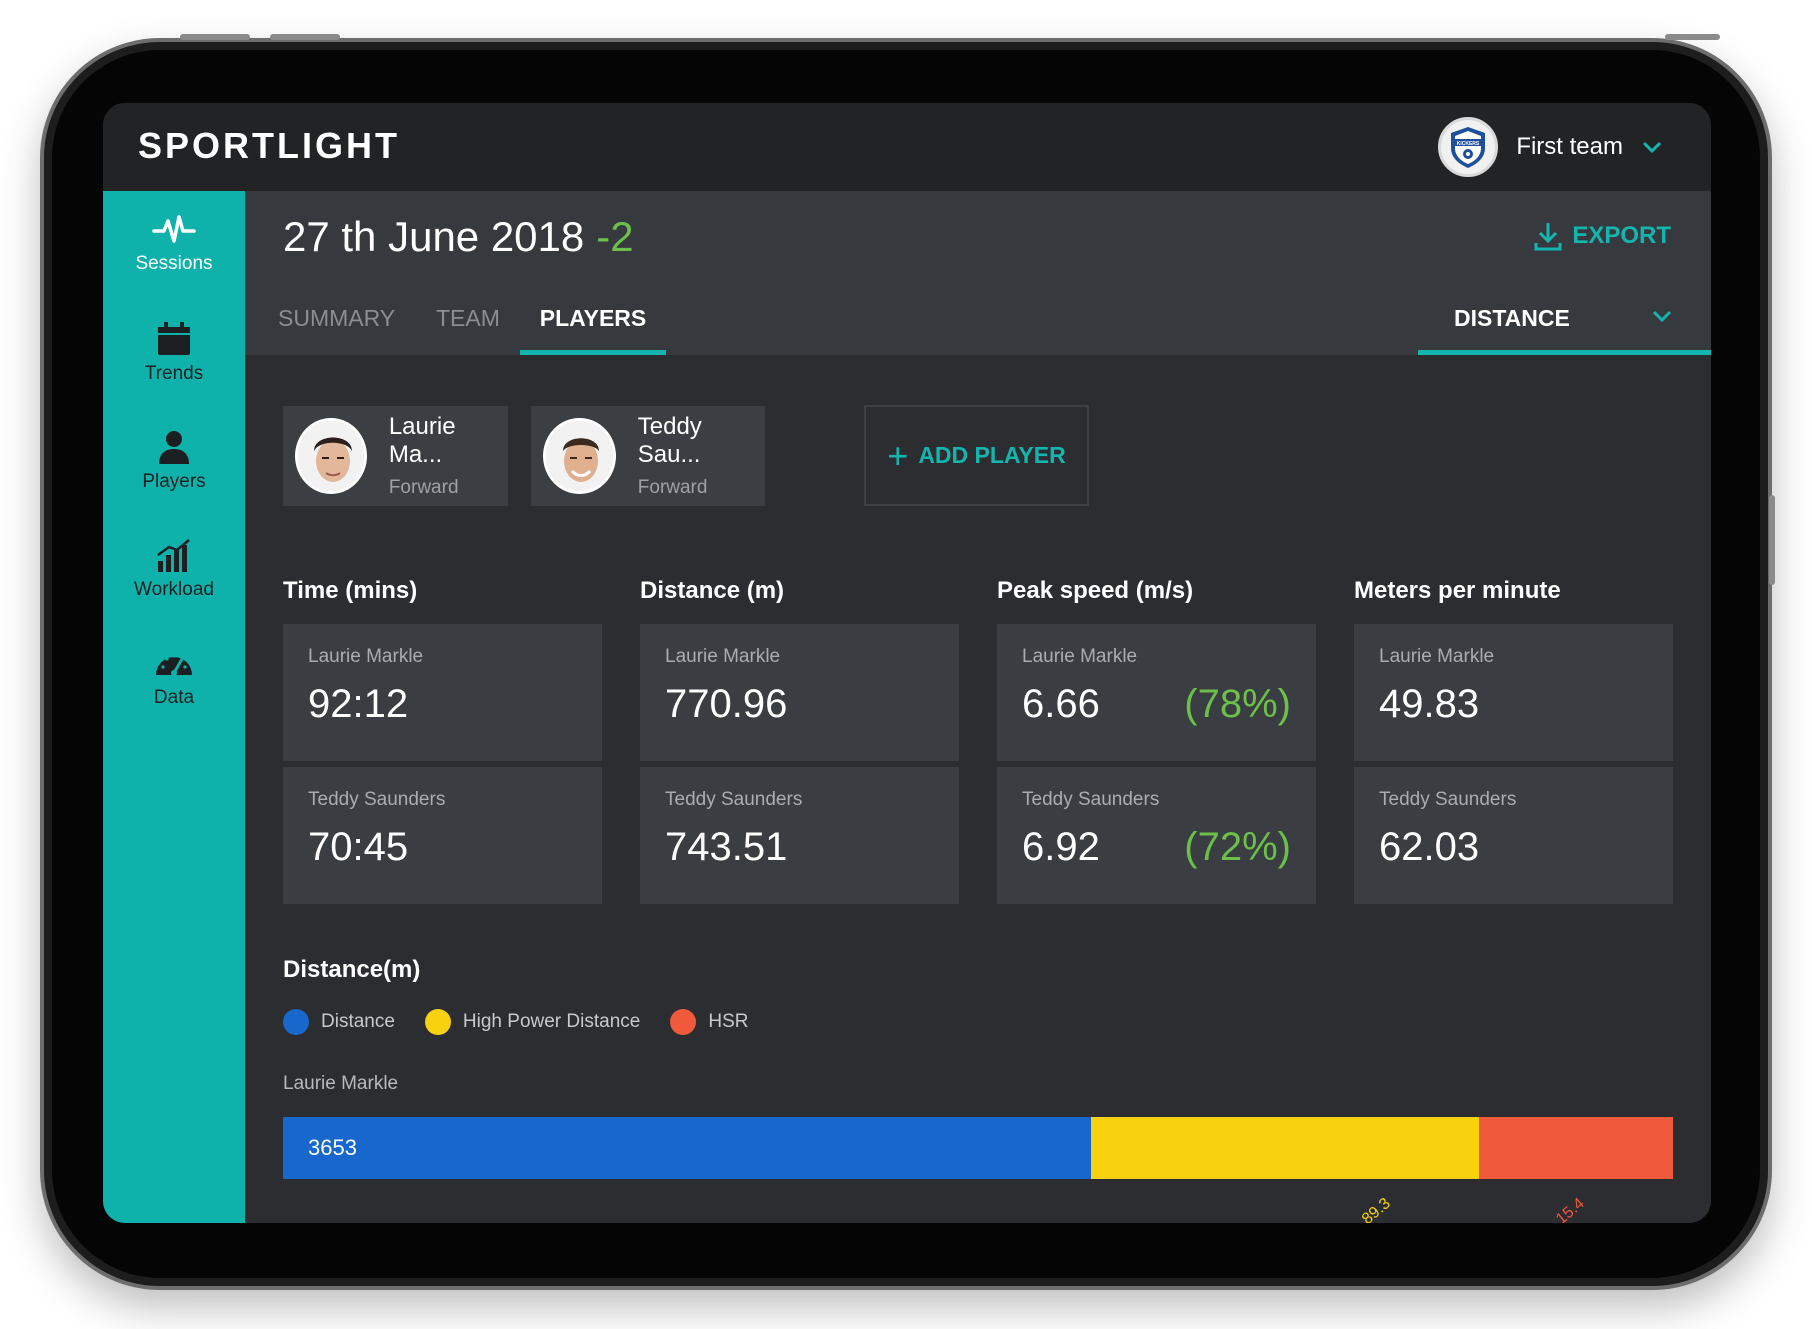 Image resolution: width=1812 pixels, height=1329 pixels. I want to click on session-date: 27 th June 2018, so click(434, 236).